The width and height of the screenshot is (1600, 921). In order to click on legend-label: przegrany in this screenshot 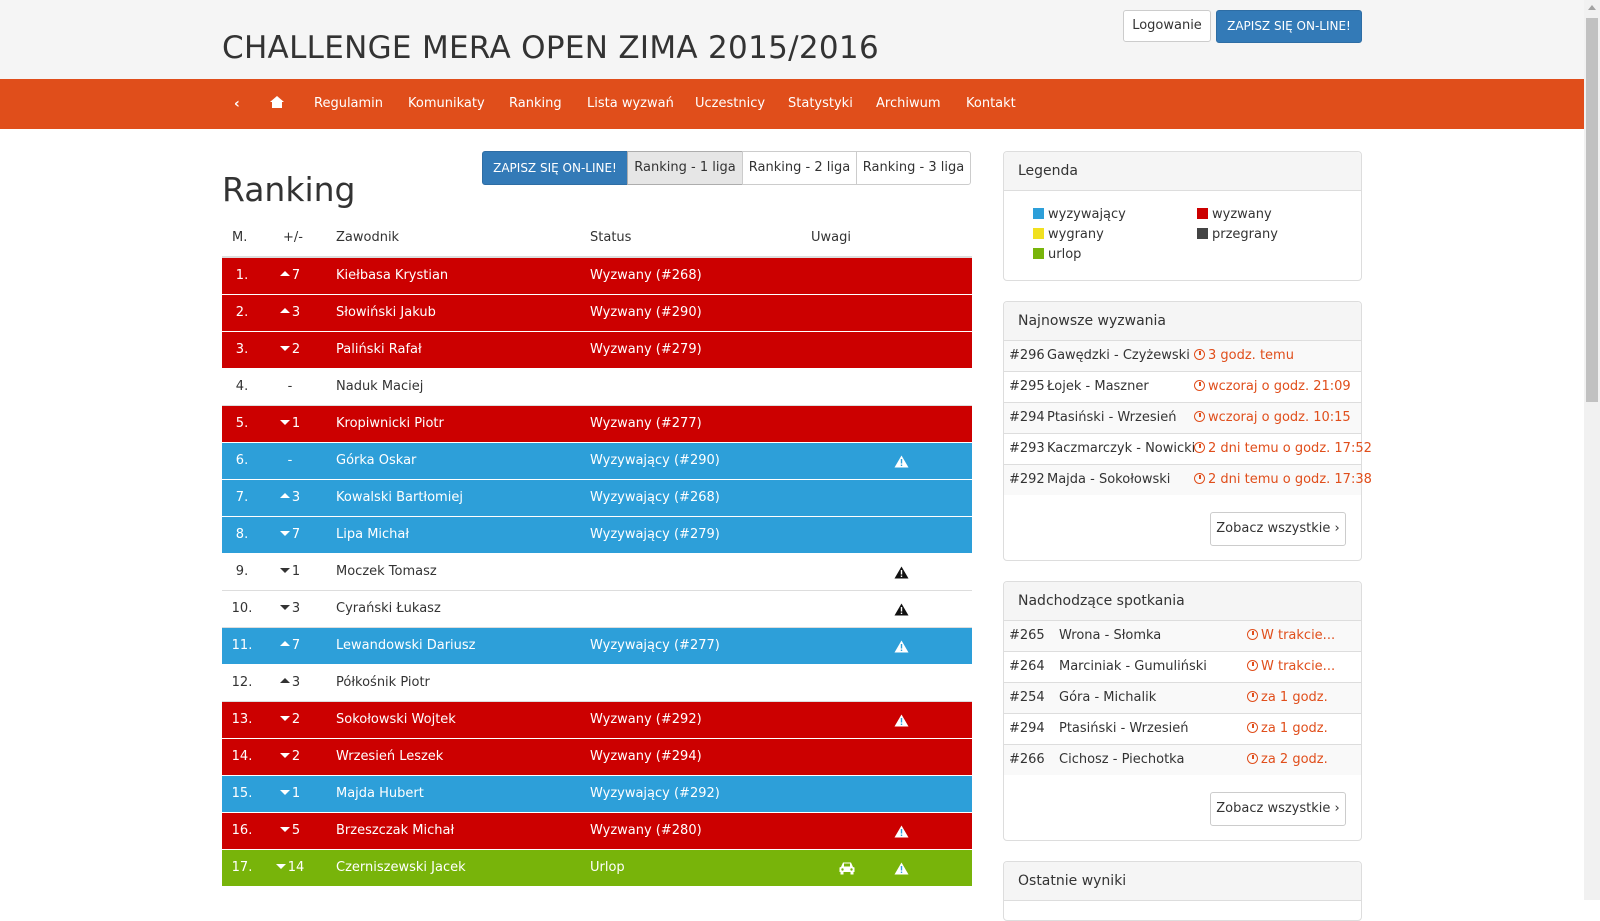, I will do `click(1245, 234)`.